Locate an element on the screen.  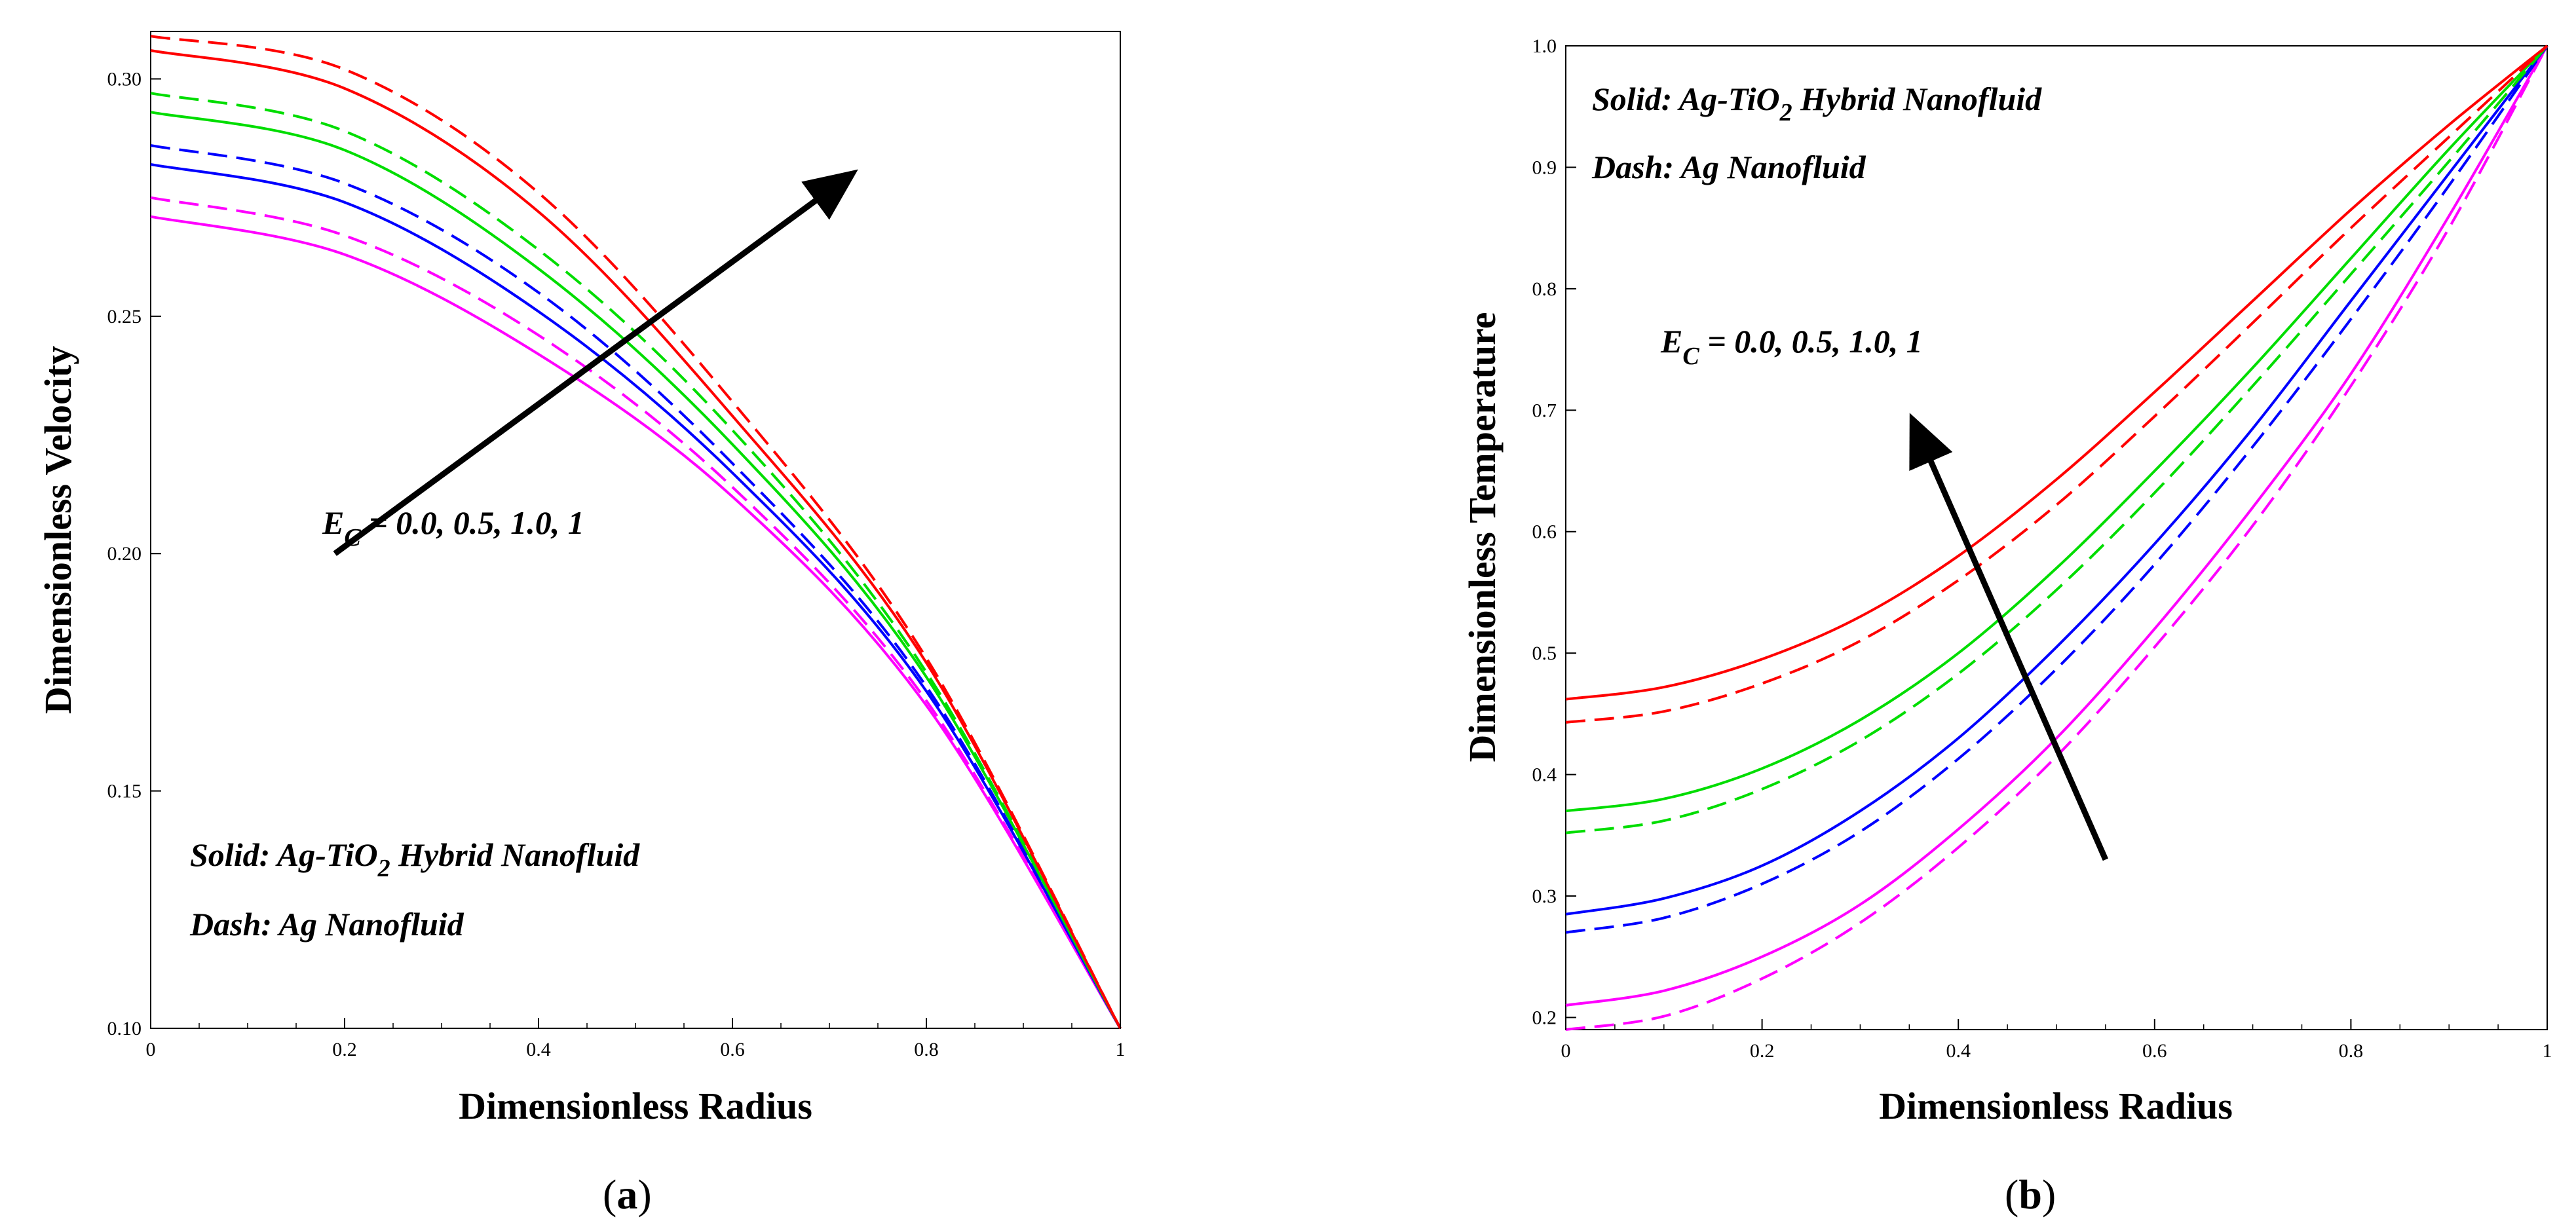
panel-a-y-tick-label: 0.30 is located at coordinates (125, 79).